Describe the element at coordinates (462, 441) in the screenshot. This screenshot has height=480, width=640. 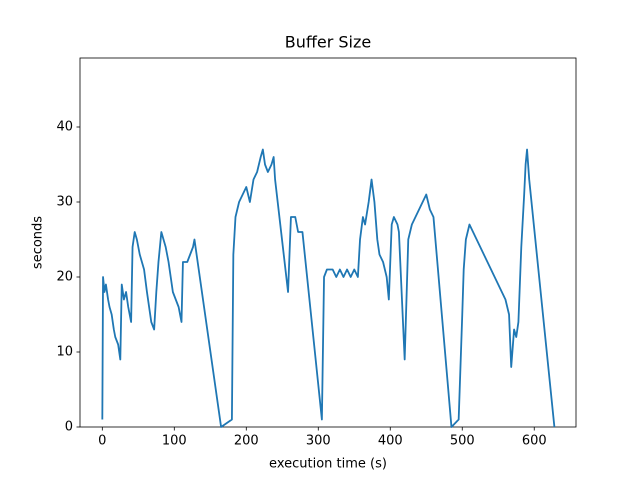
I see `x-tick-label: 500` at that location.